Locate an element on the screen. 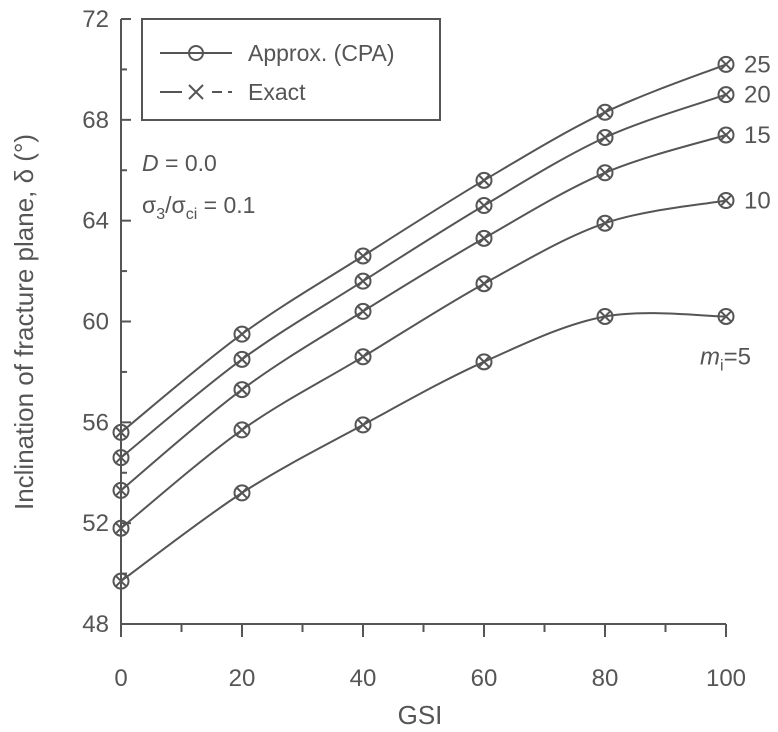 The image size is (778, 732). x-tick-label: 80 is located at coordinates (605, 678).